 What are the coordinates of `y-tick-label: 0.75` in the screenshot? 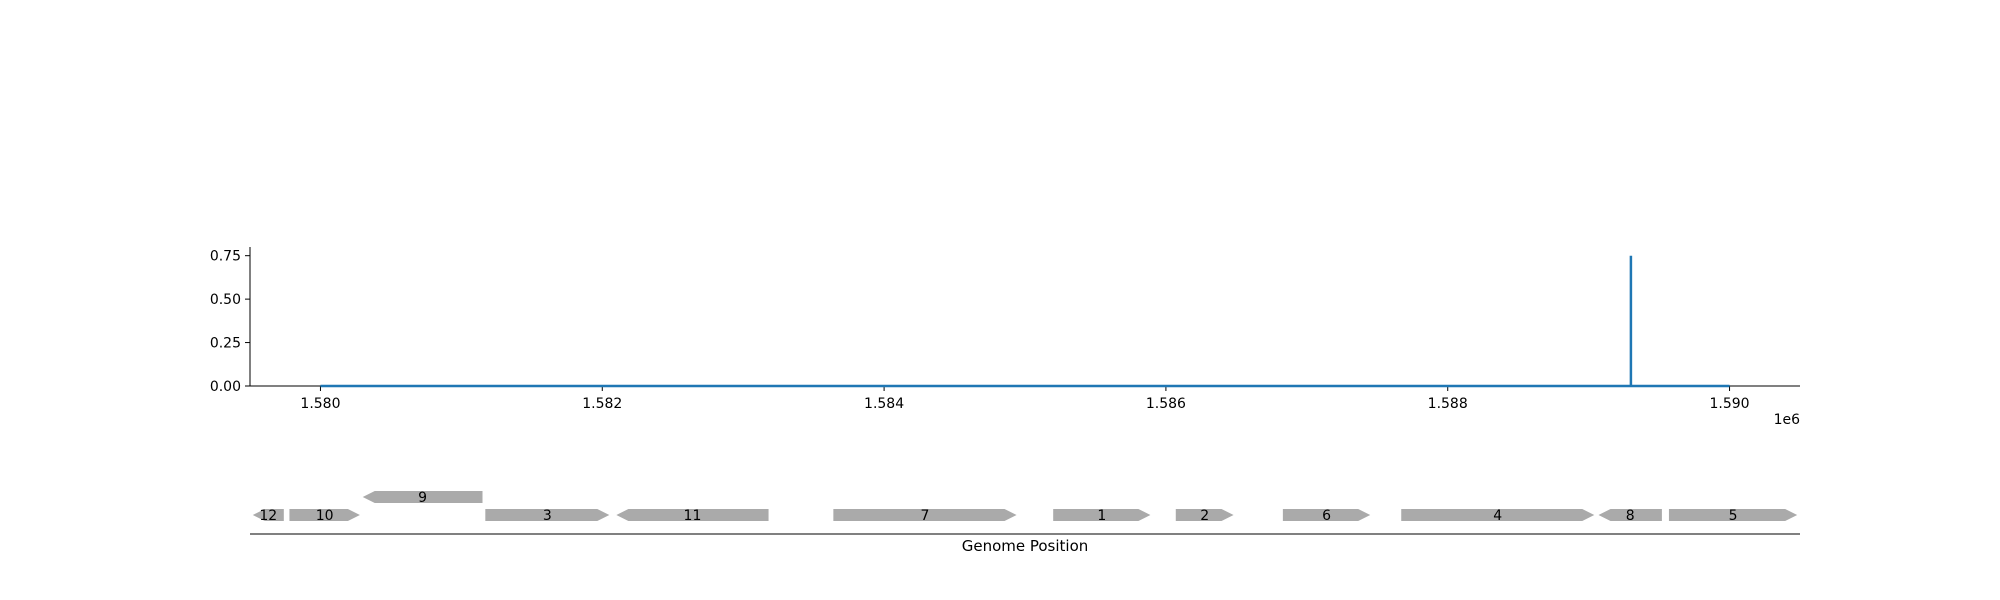 It's located at (225, 257).